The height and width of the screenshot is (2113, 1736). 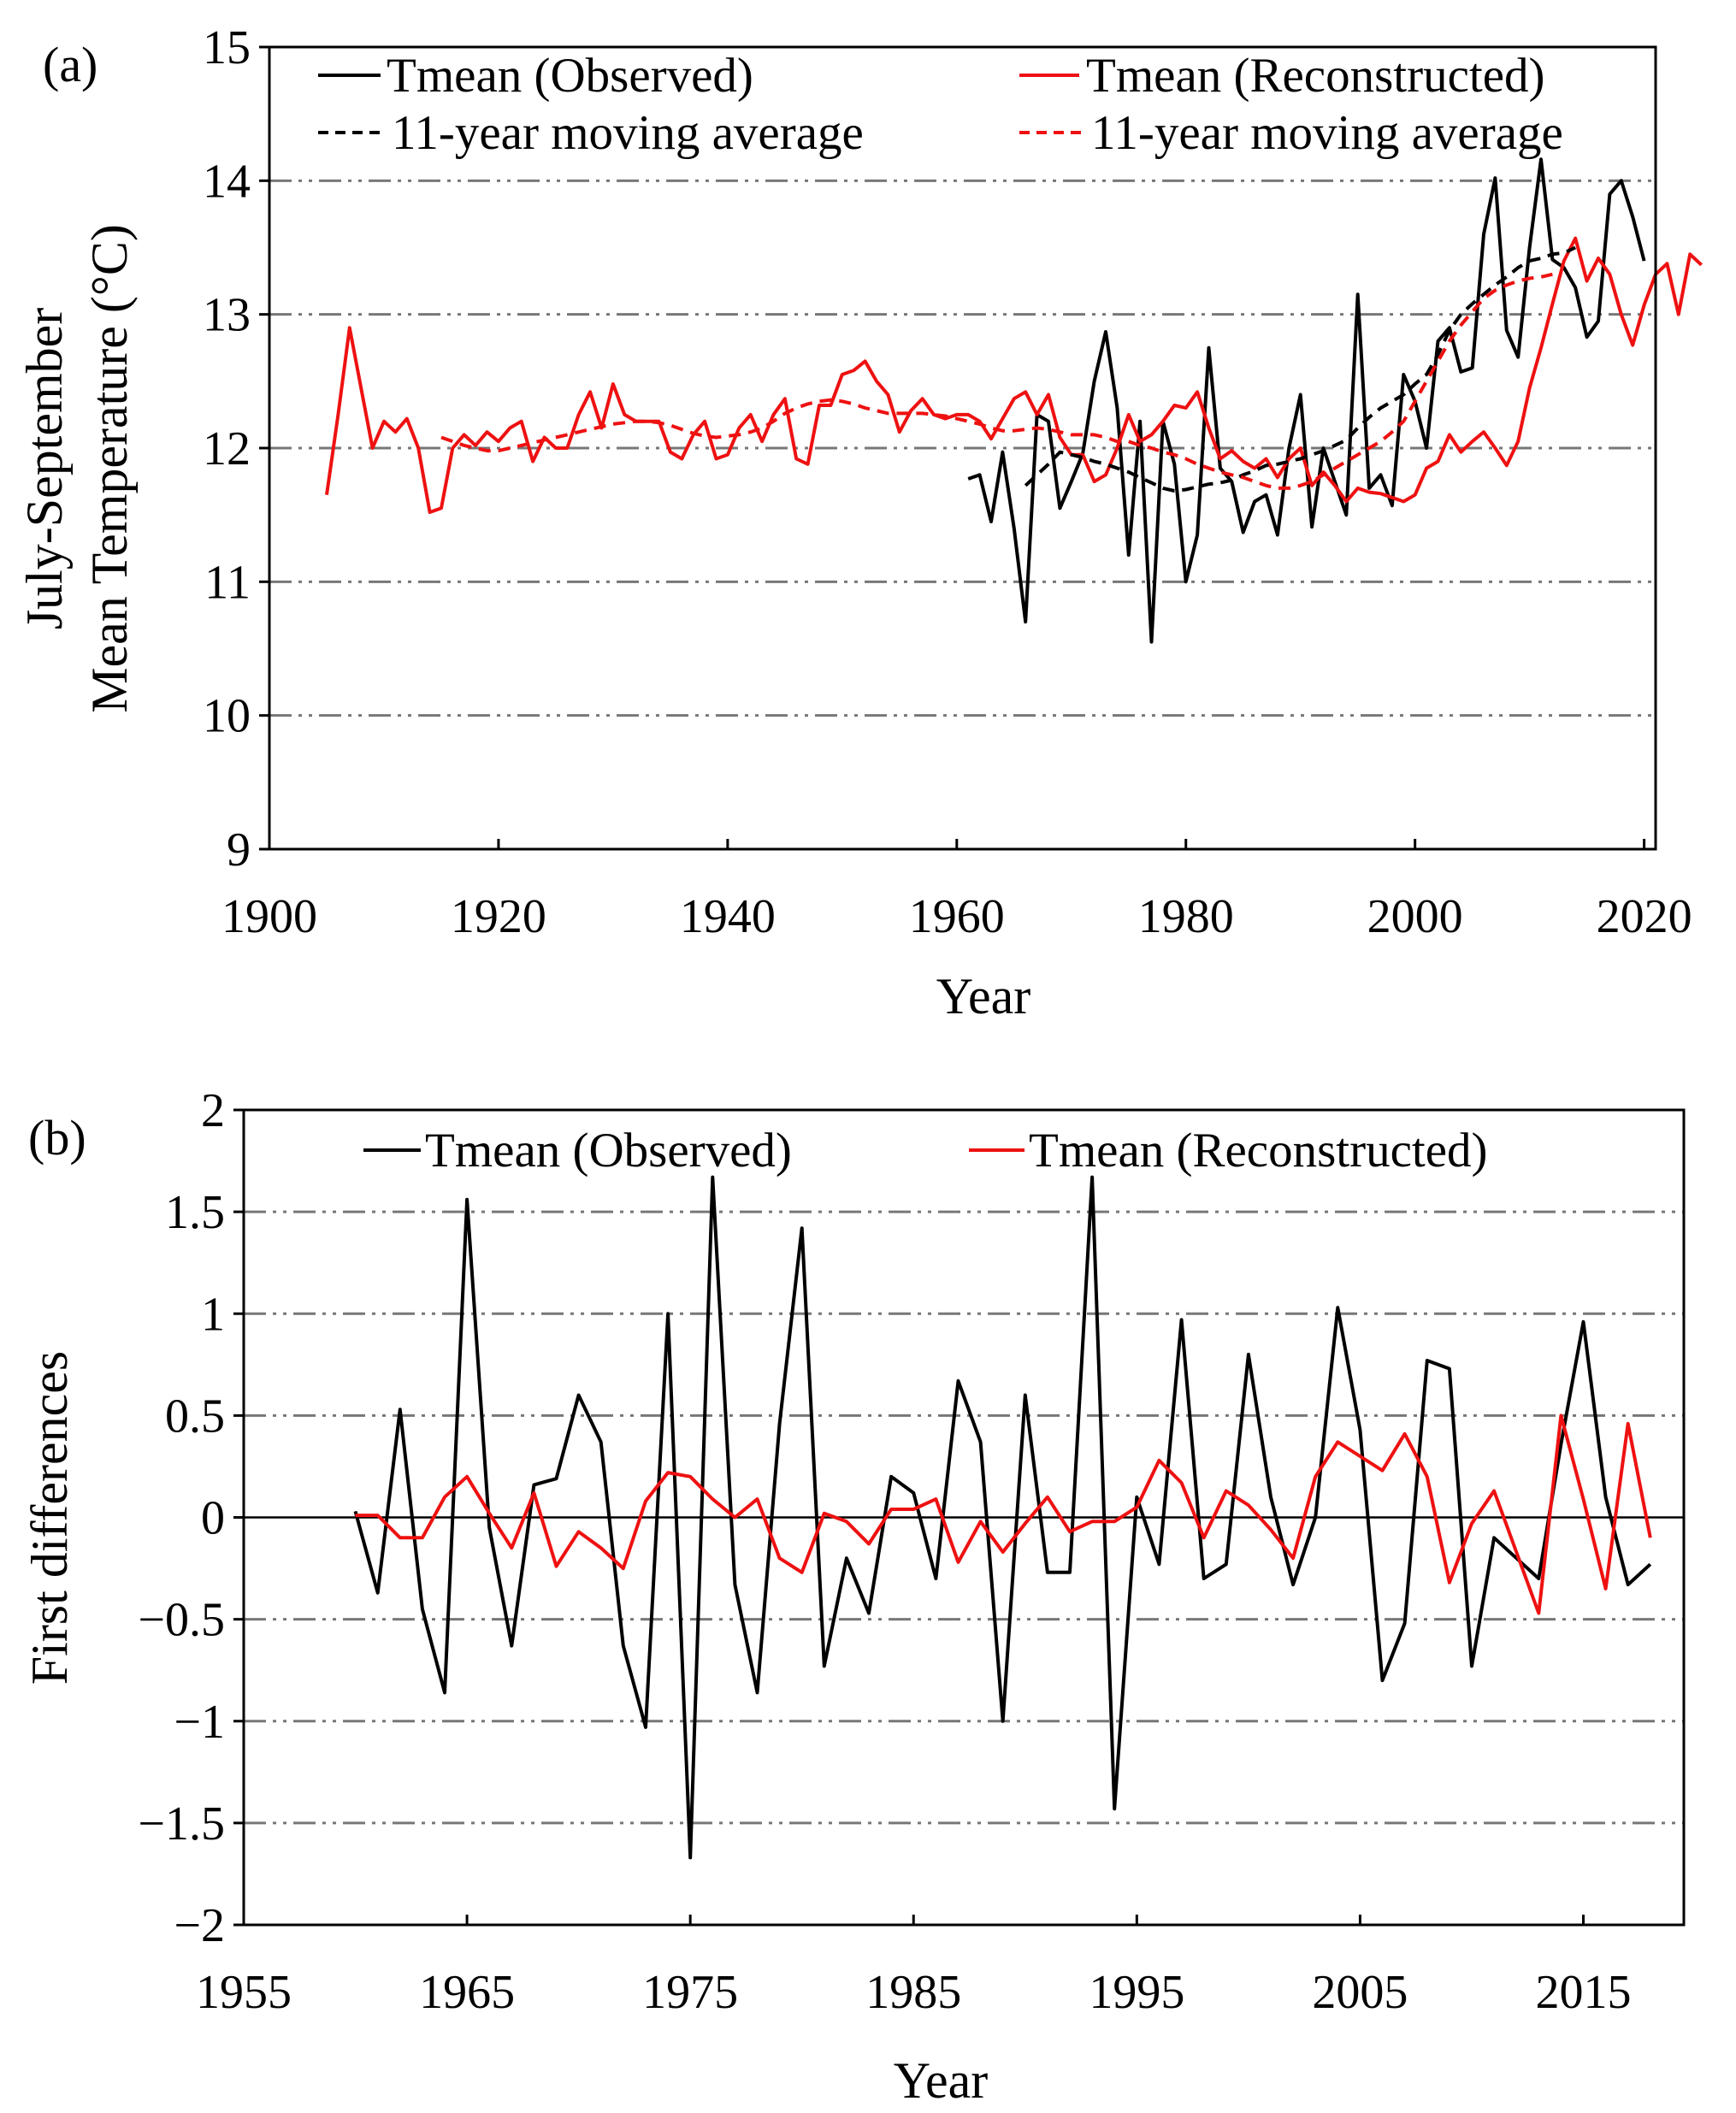 I want to click on y-tick-label-b-1: −1.5, so click(x=182, y=1823).